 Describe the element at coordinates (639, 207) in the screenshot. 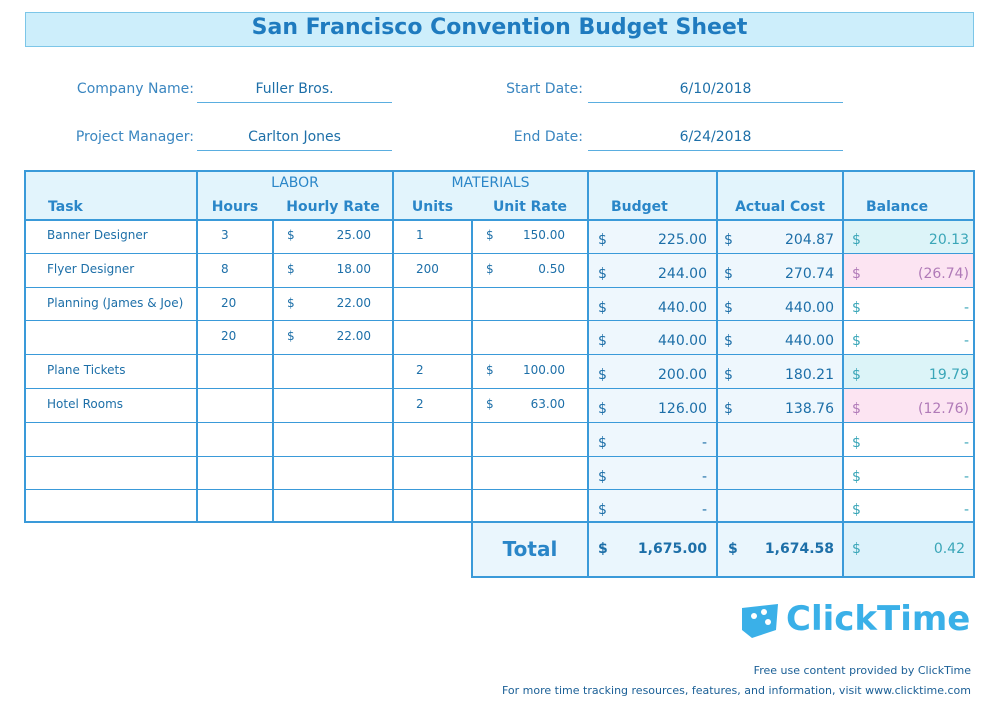

I see `column-header: Budget` at that location.